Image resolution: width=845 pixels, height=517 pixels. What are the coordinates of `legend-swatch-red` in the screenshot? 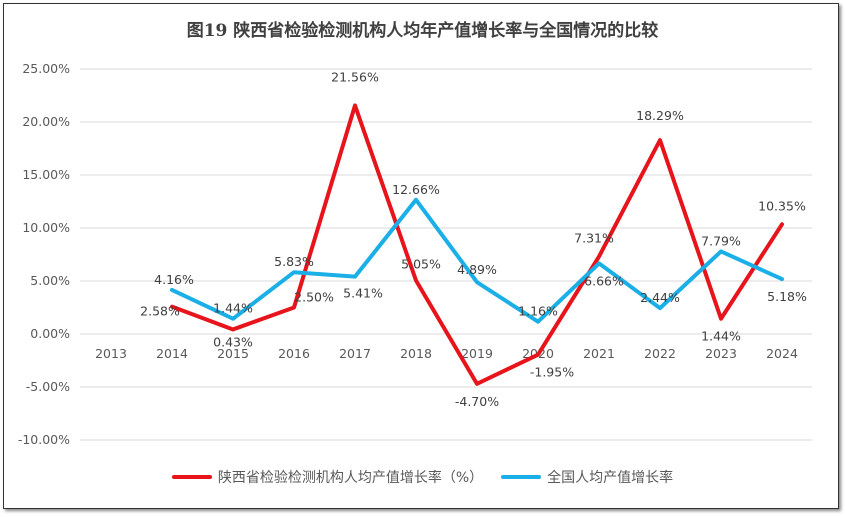 It's located at (191, 477).